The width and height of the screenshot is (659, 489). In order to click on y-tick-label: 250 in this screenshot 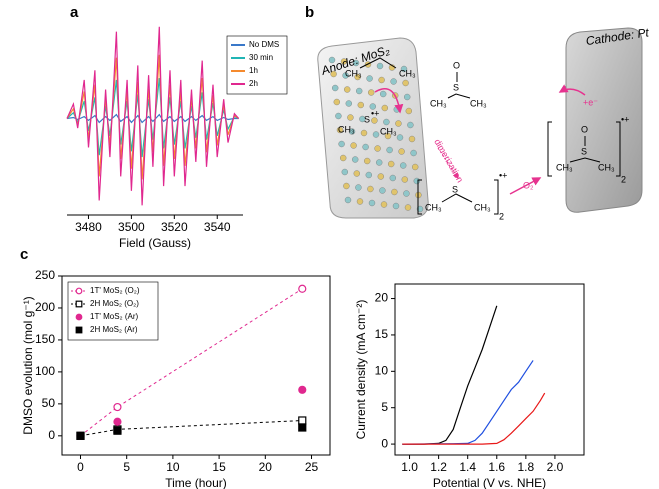, I will do `click(45, 275)`.